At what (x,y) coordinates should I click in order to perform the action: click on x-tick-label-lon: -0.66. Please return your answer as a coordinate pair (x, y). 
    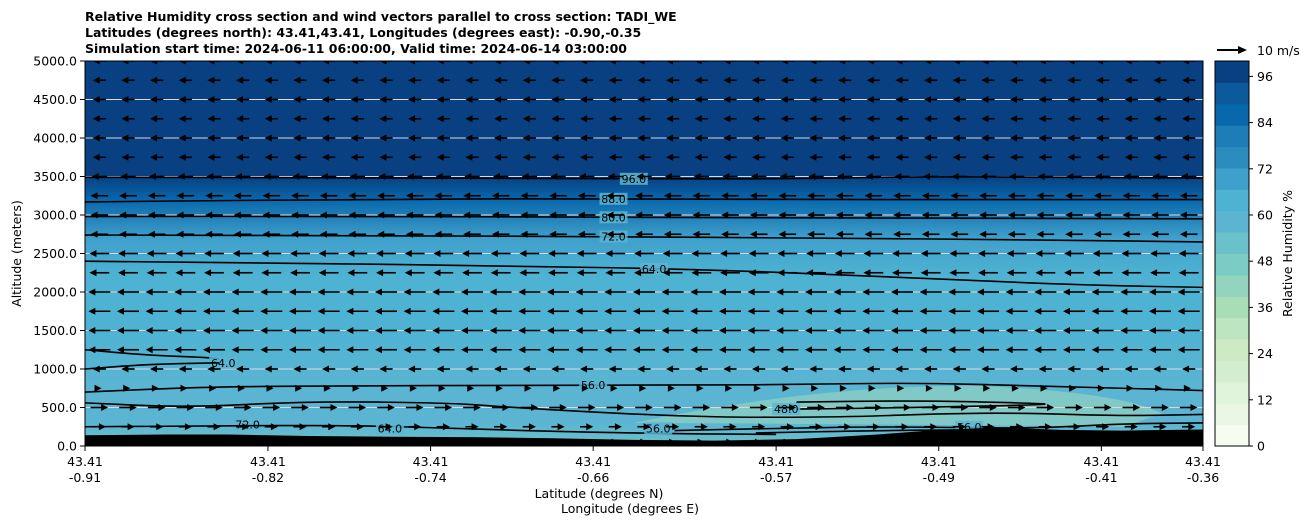
    Looking at the image, I should click on (593, 477).